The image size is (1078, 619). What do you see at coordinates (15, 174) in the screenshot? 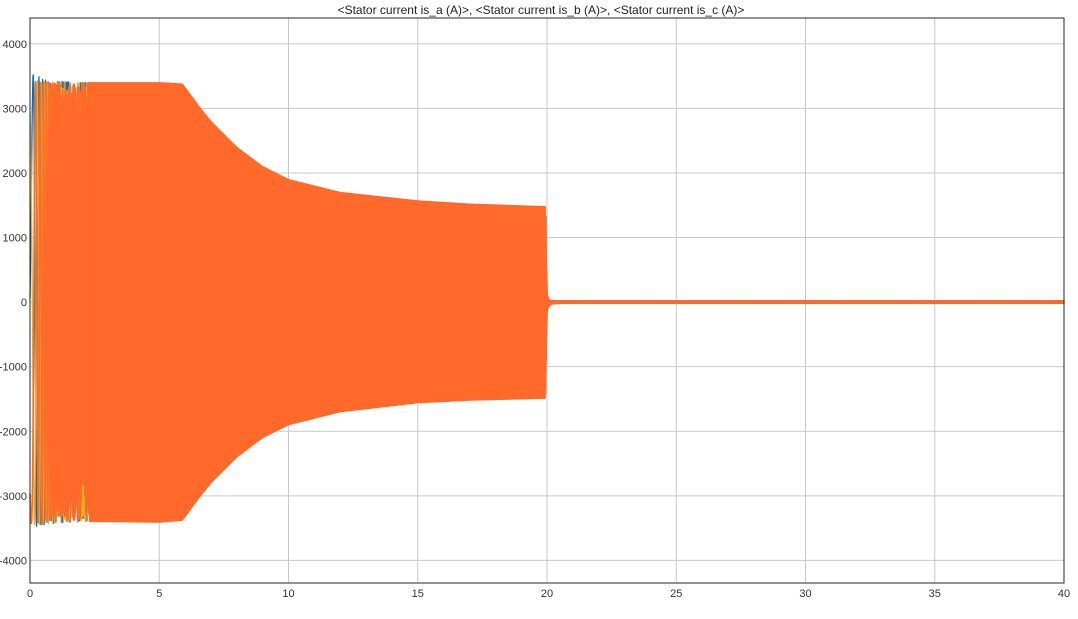
I see `y-tick-label: 2000` at bounding box center [15, 174].